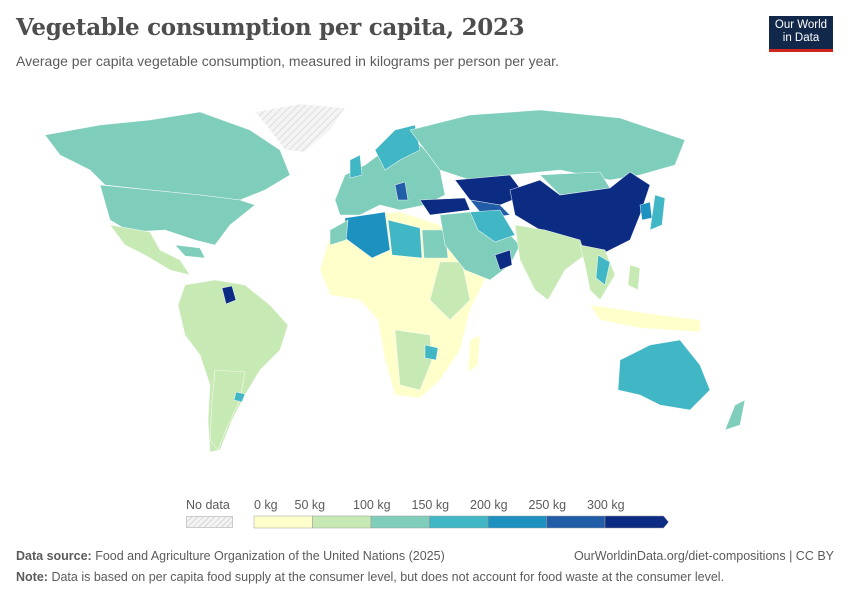  Describe the element at coordinates (664, 375) in the screenshot. I see `region-australia` at that location.